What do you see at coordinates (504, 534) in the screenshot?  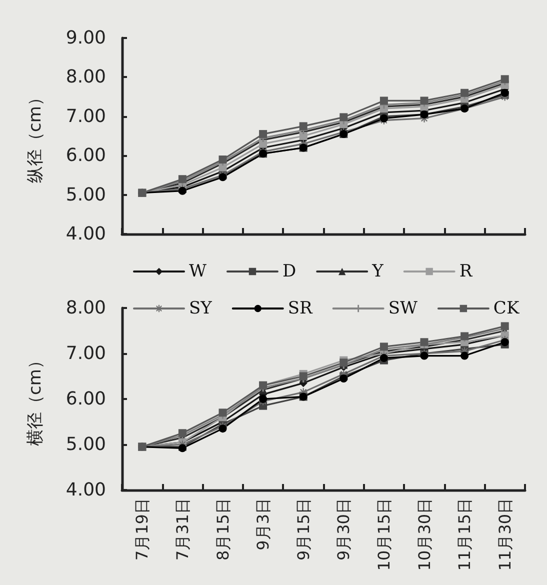 I see `x-tick-label: 11月30日` at bounding box center [504, 534].